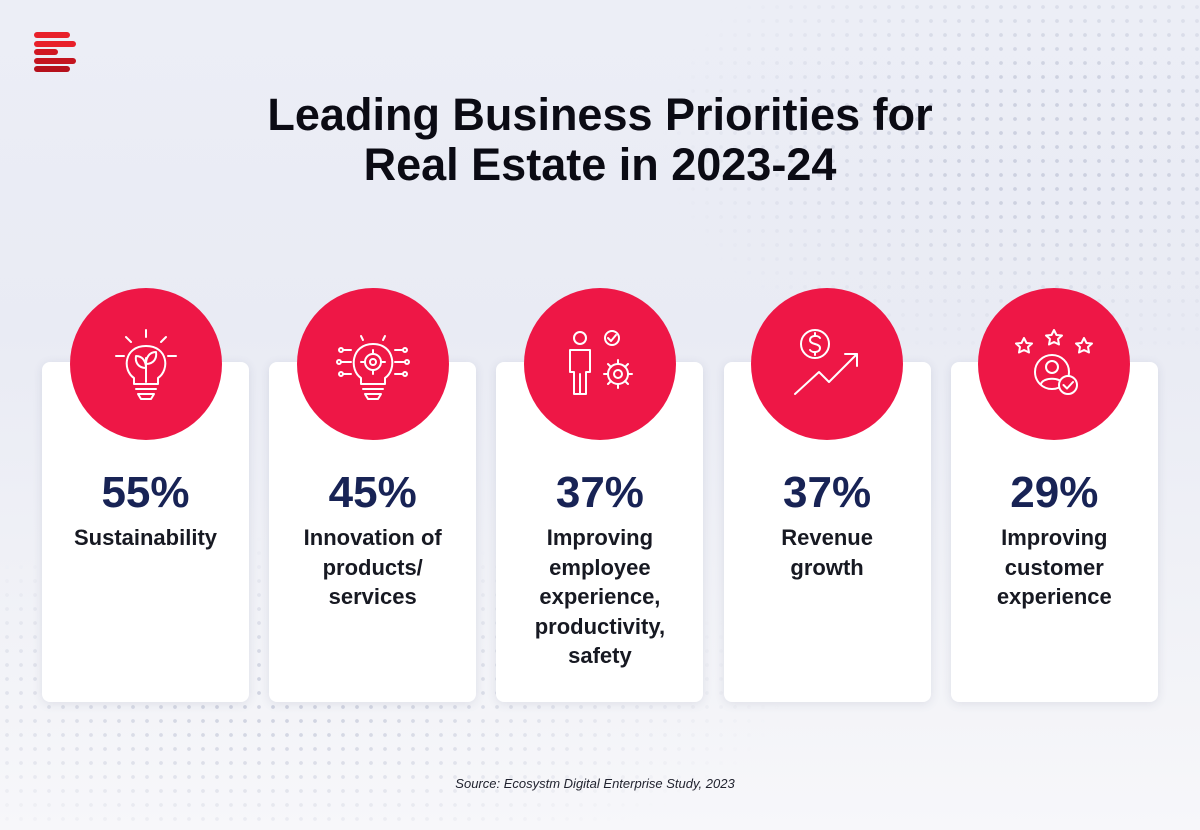 The height and width of the screenshot is (830, 1200). Describe the element at coordinates (372, 596) in the screenshot. I see `priority-label-line: services` at that location.